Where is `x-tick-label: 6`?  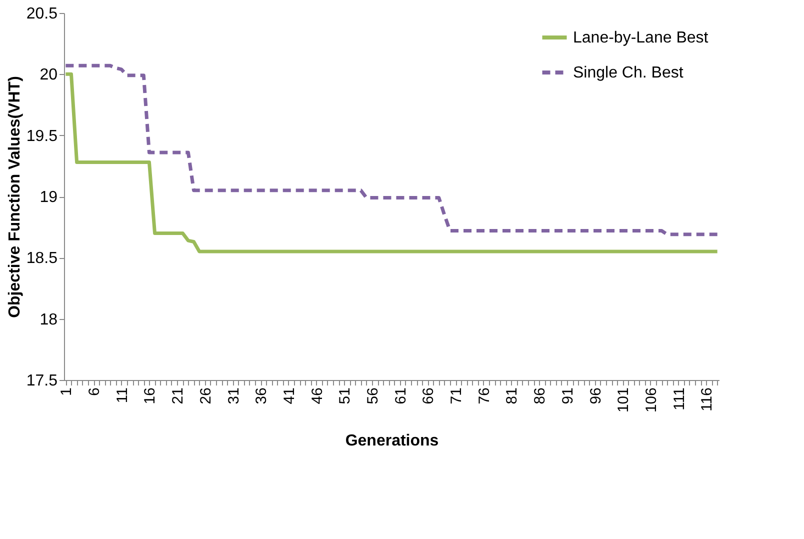
x-tick-label: 6 is located at coordinates (95, 392).